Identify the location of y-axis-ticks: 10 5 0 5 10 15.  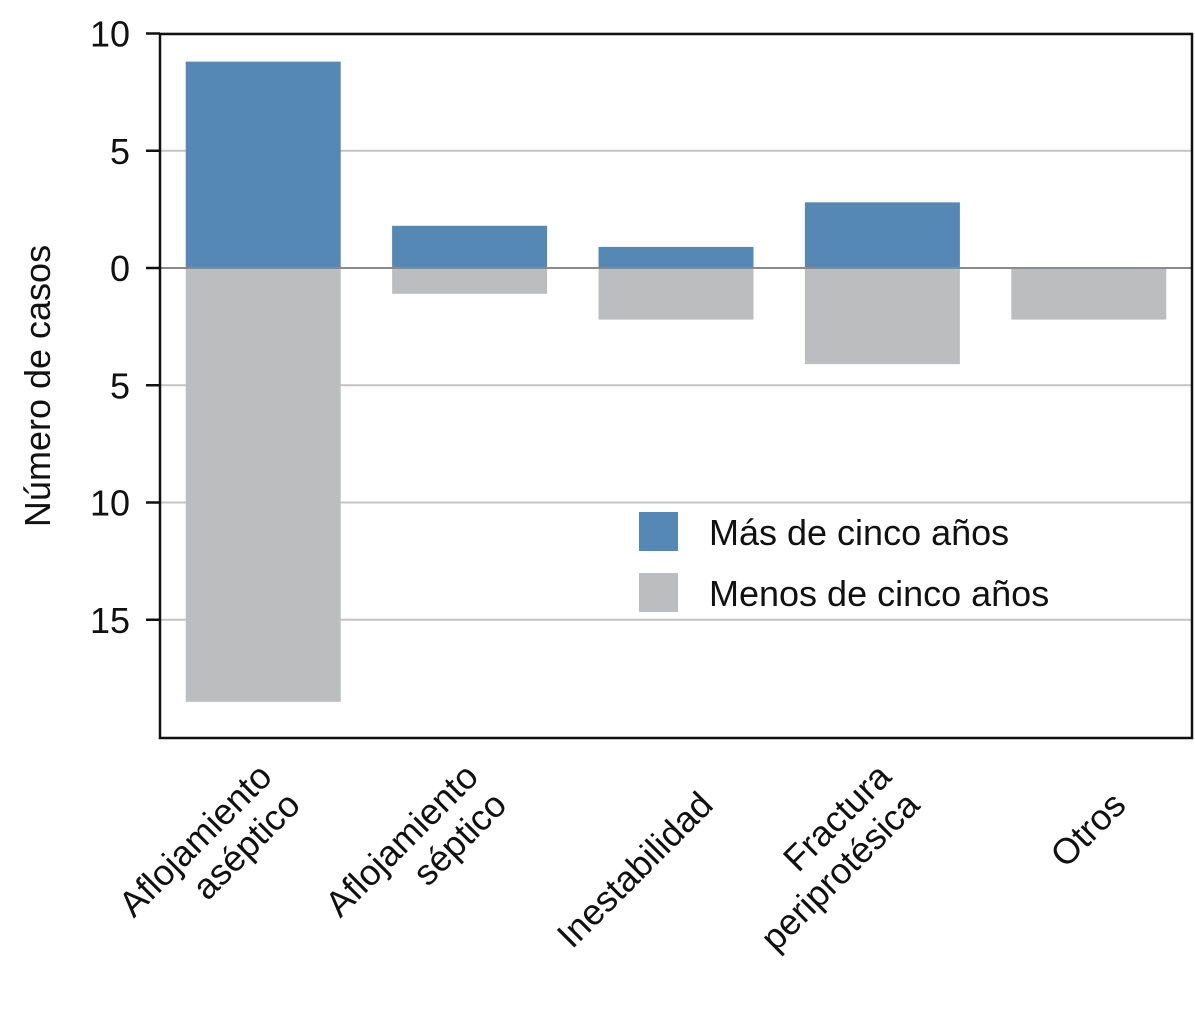
(125, 327).